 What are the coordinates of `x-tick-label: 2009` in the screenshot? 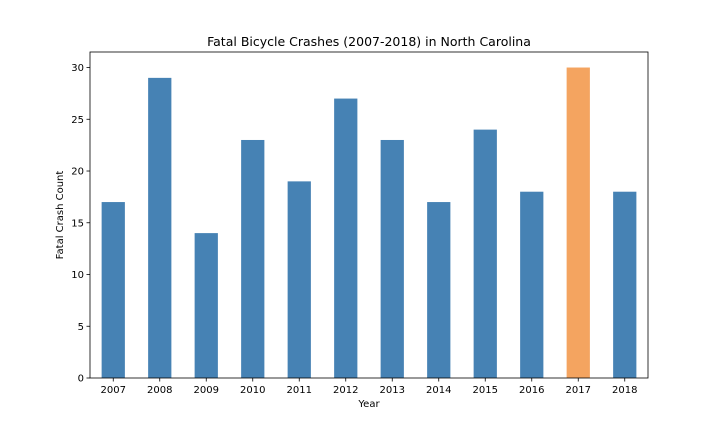 It's located at (206, 390).